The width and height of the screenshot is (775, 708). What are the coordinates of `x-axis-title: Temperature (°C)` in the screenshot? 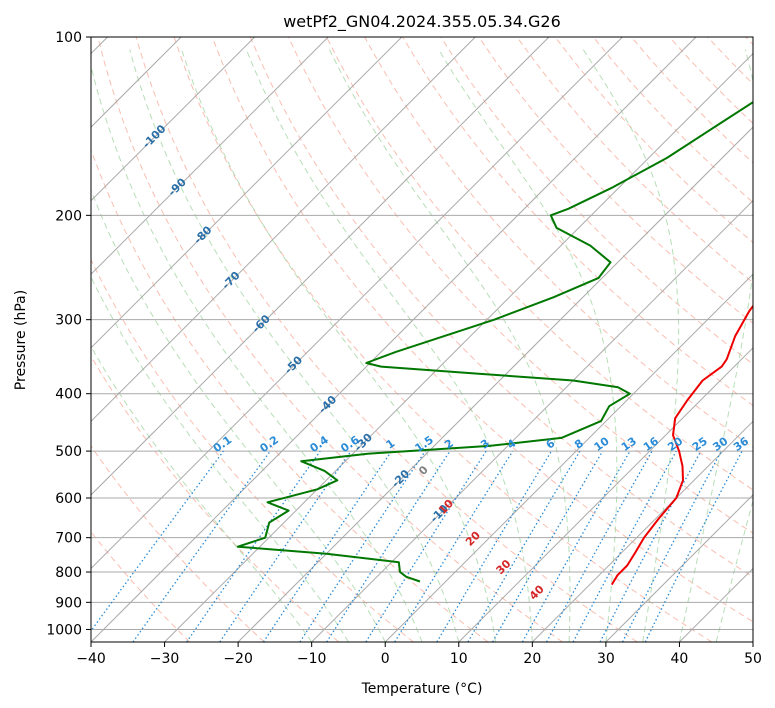 It's located at (422, 689).